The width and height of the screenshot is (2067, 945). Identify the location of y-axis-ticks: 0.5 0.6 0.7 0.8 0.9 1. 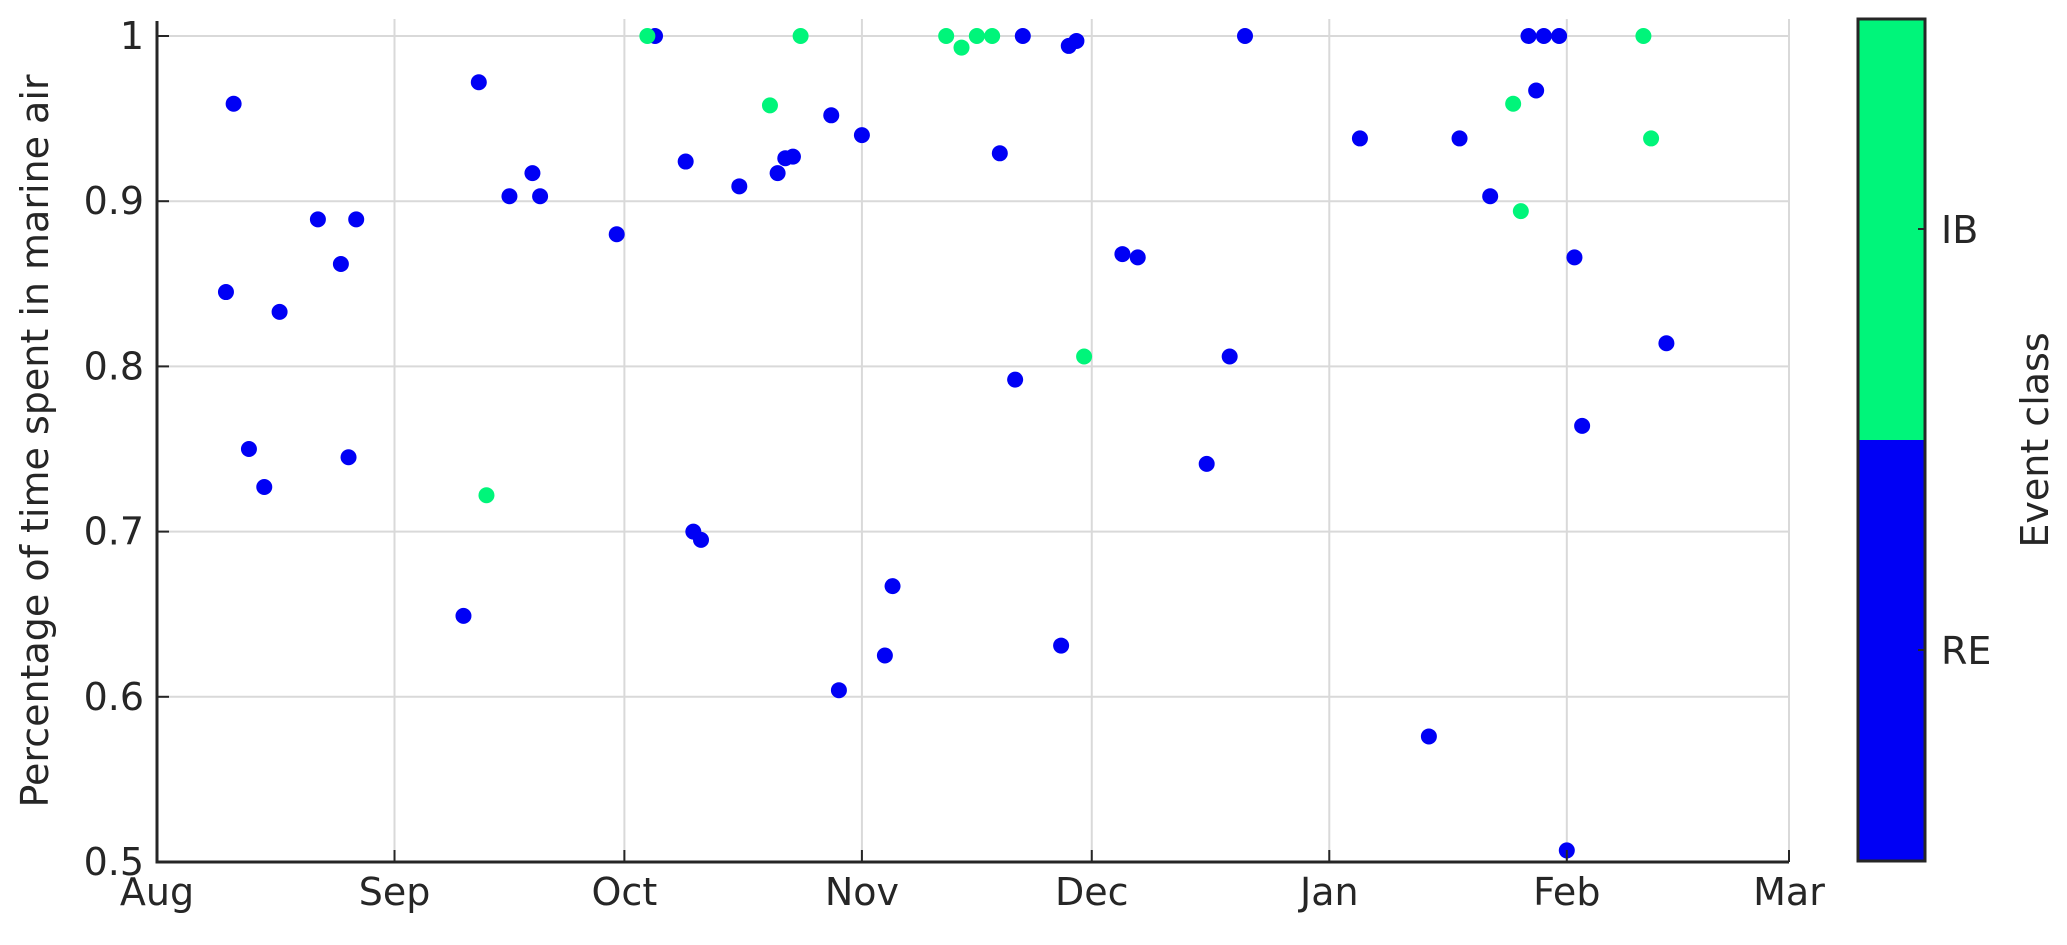
(126, 449).